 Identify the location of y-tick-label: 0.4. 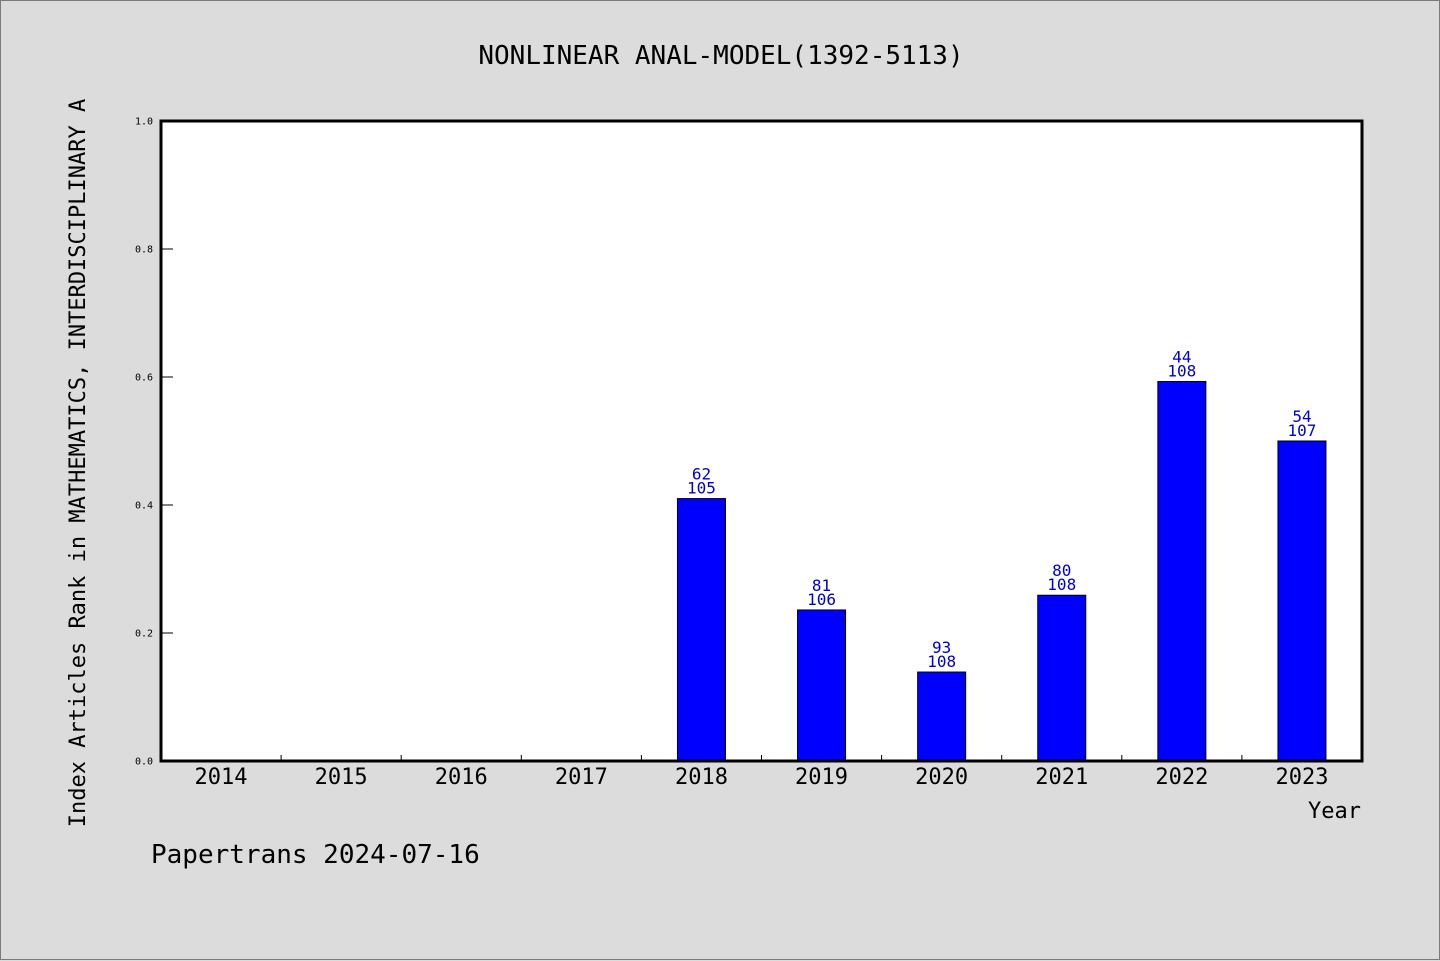
(144, 506).